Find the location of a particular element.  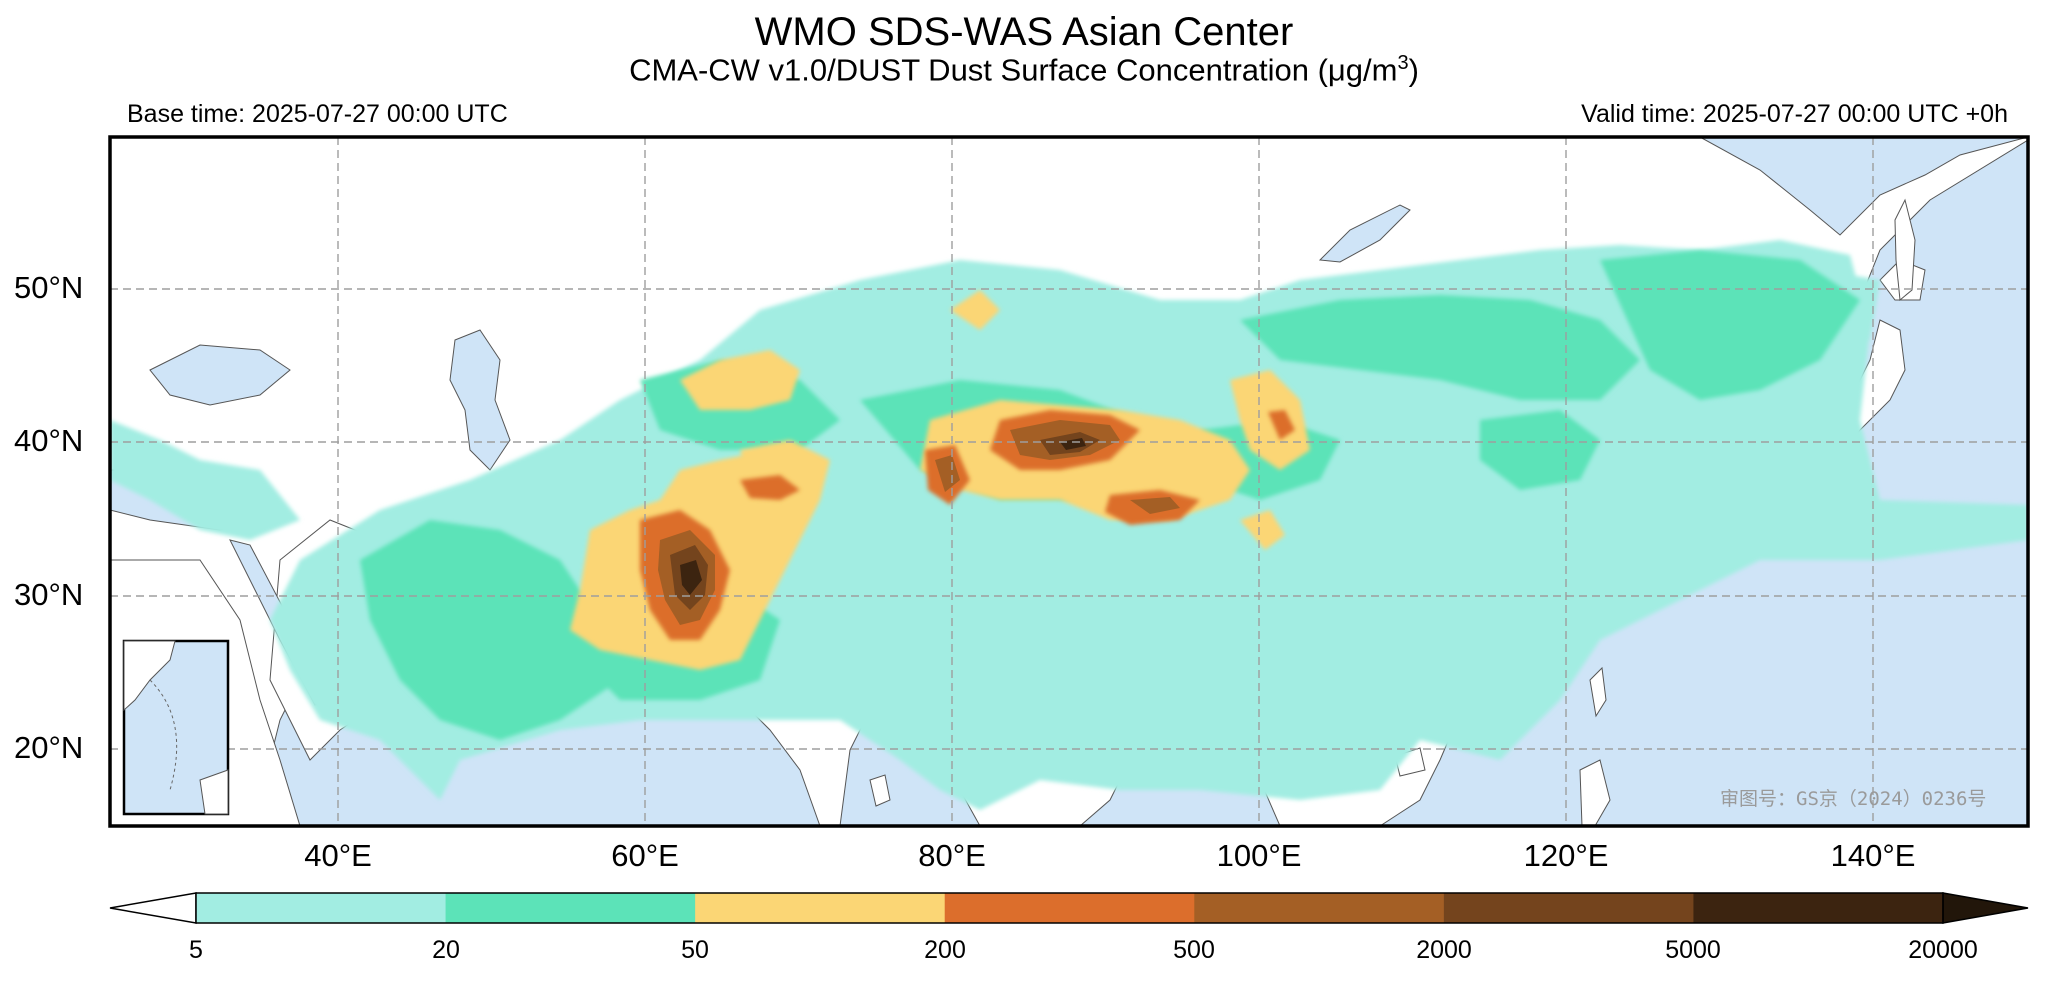

colorbar-level-label: 5000 is located at coordinates (1693, 950).